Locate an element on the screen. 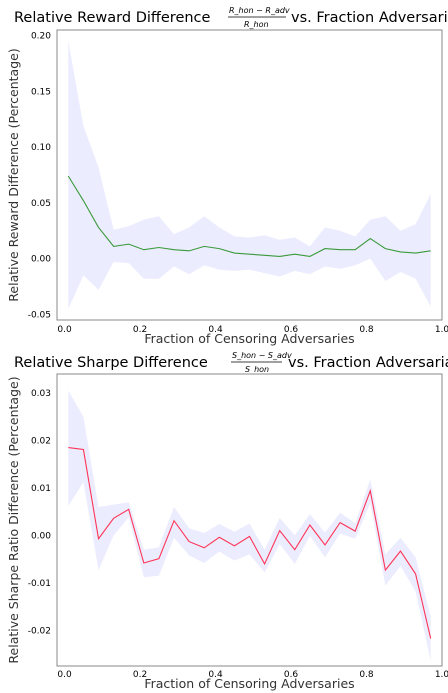 The width and height of the screenshot is (448, 693). series-line is located at coordinates (249, 216).